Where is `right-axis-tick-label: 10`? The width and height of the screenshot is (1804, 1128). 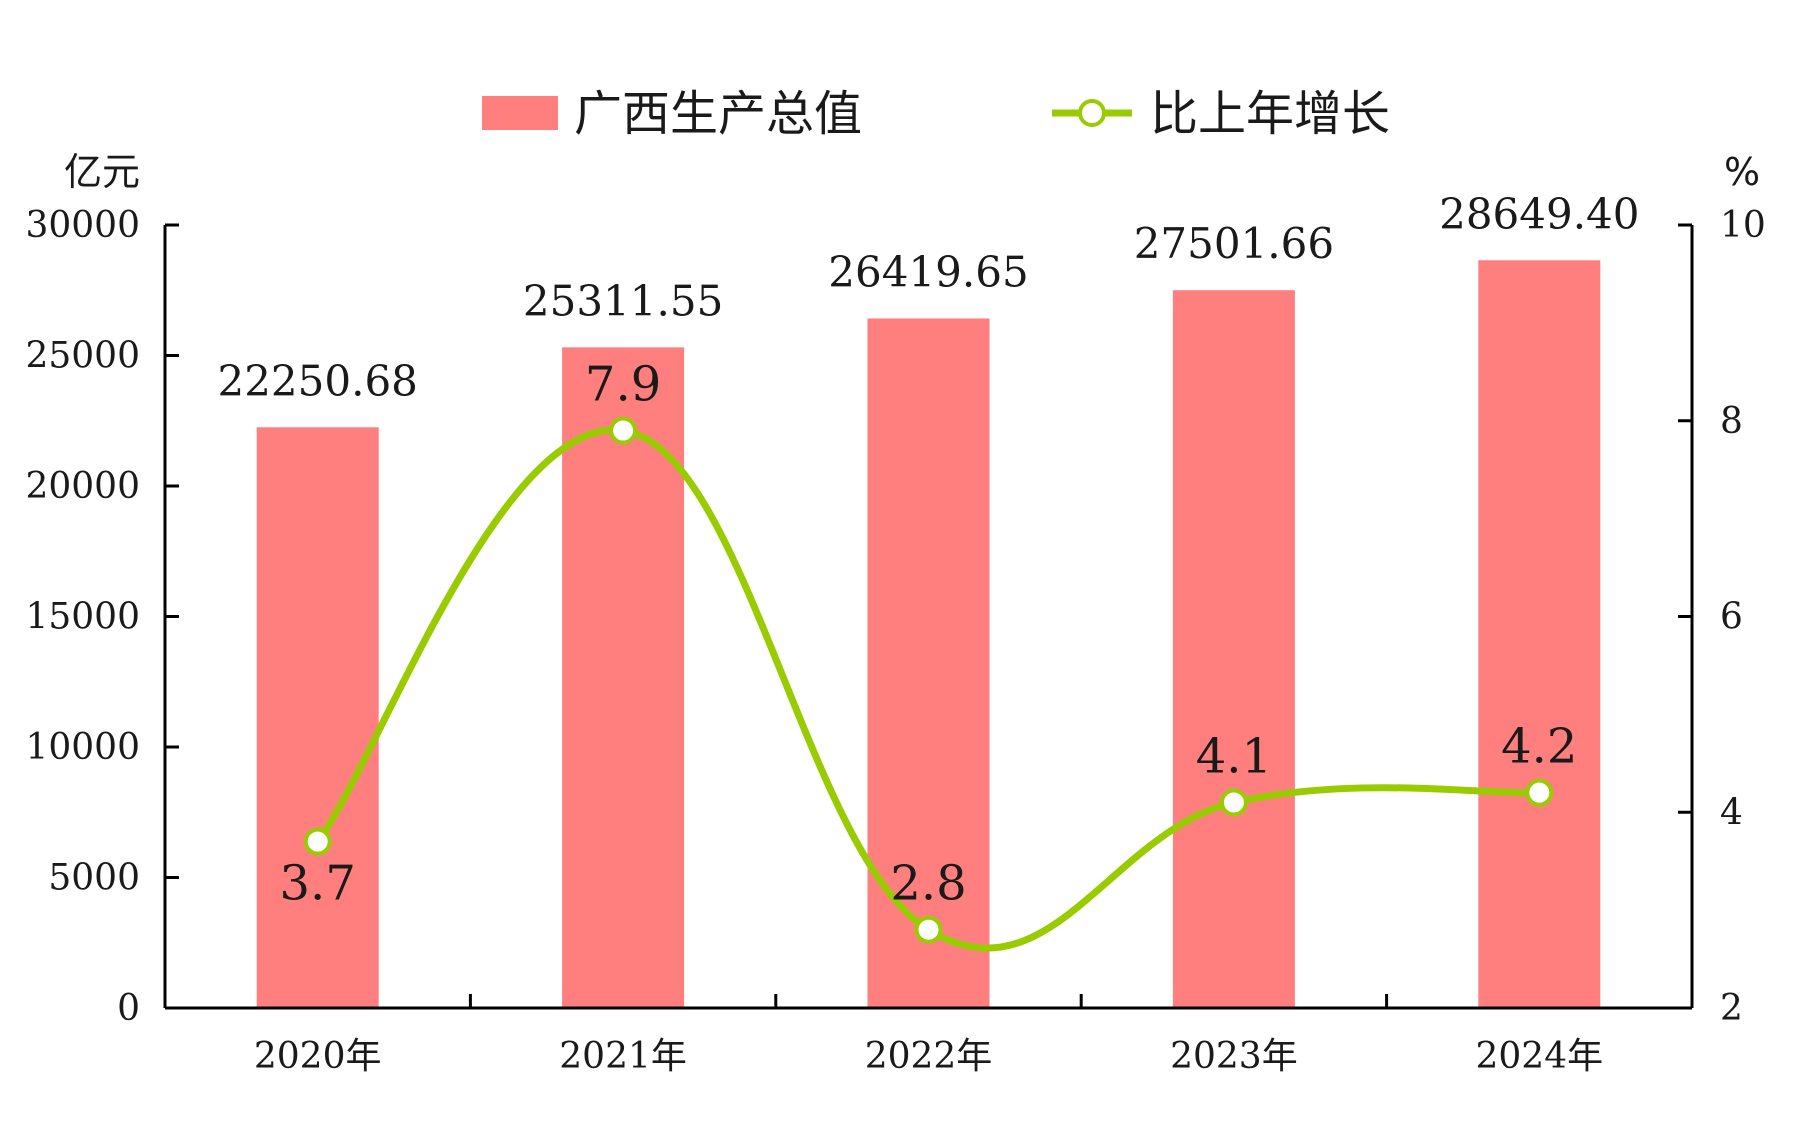
right-axis-tick-label: 10 is located at coordinates (1743, 225).